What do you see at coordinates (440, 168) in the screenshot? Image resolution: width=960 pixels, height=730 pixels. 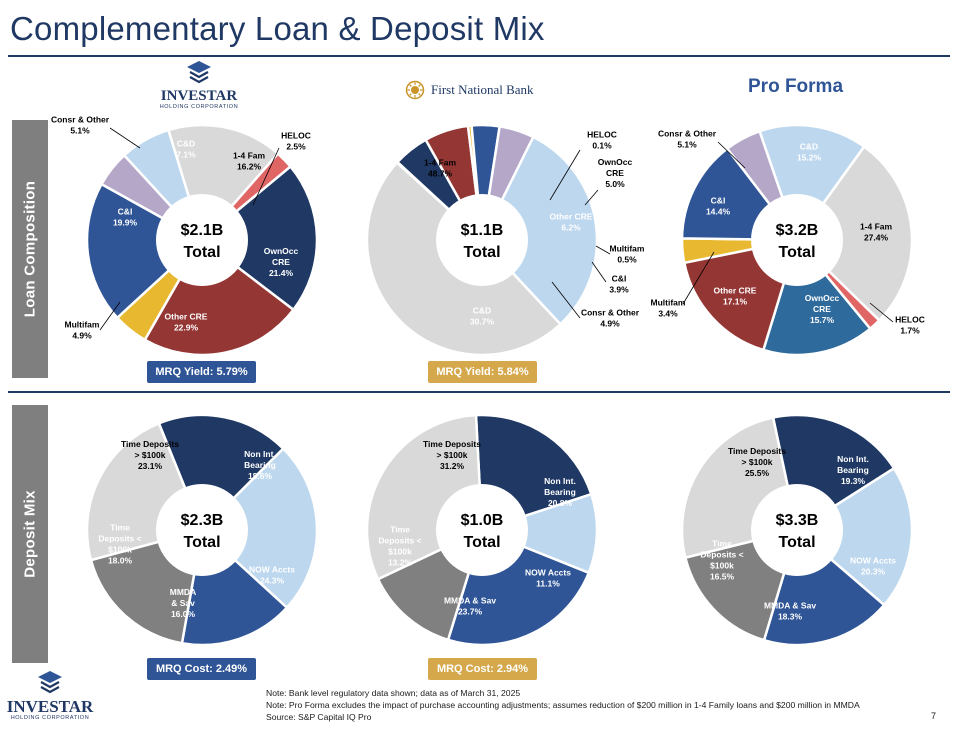 I see `fnb_loan-label-1-4-fam: 1-4 Fam 48.7%` at bounding box center [440, 168].